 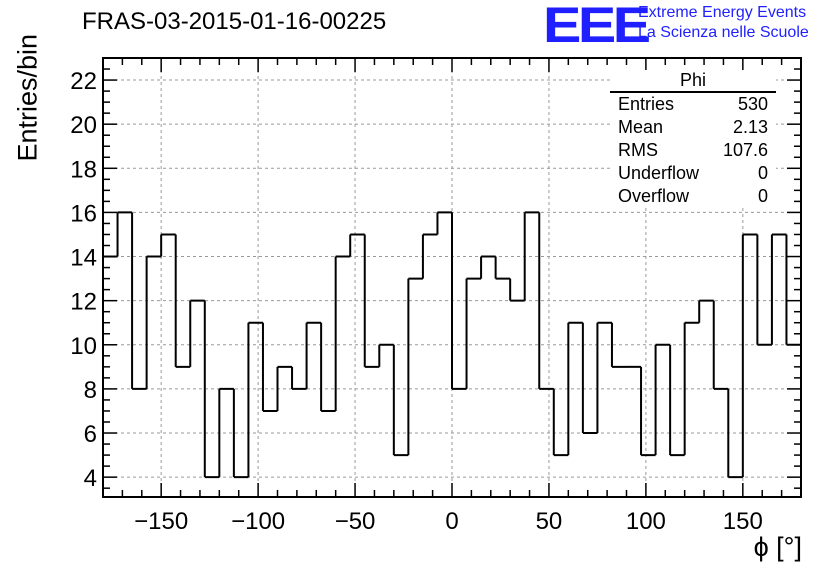 I want to click on chart-title: FRAS-03-2015-01-16-00225, so click(x=234, y=21).